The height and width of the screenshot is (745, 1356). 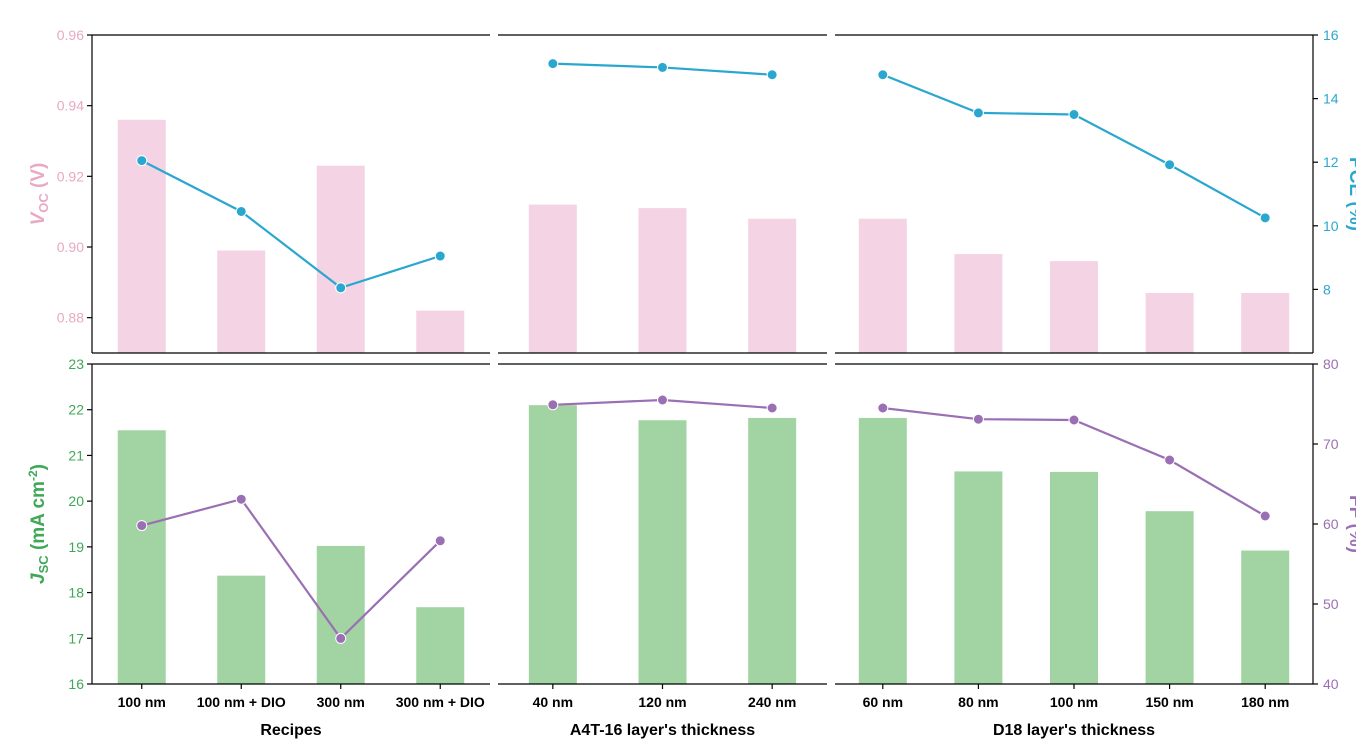 I want to click on bottom-left-tick-label-6: 22, so click(x=76, y=410).